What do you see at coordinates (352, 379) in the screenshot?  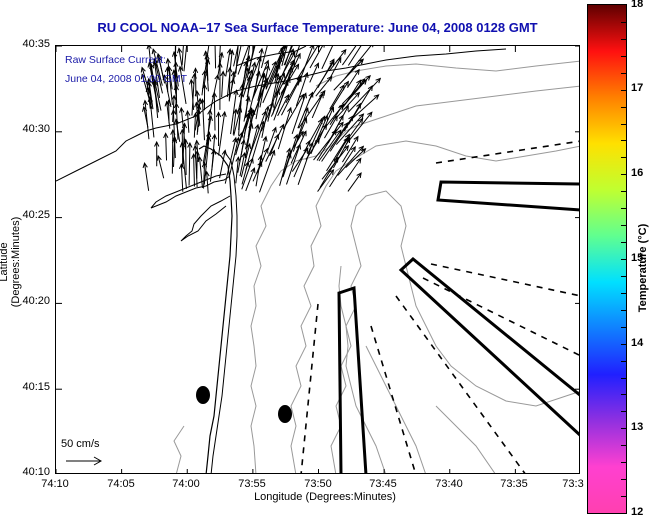 I see `transect-box-south` at bounding box center [352, 379].